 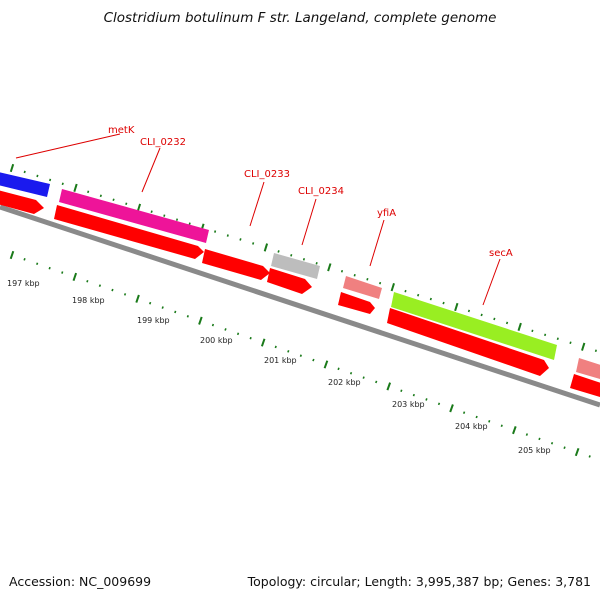 I want to click on kbp-label: 204 kbp, so click(x=471, y=426).